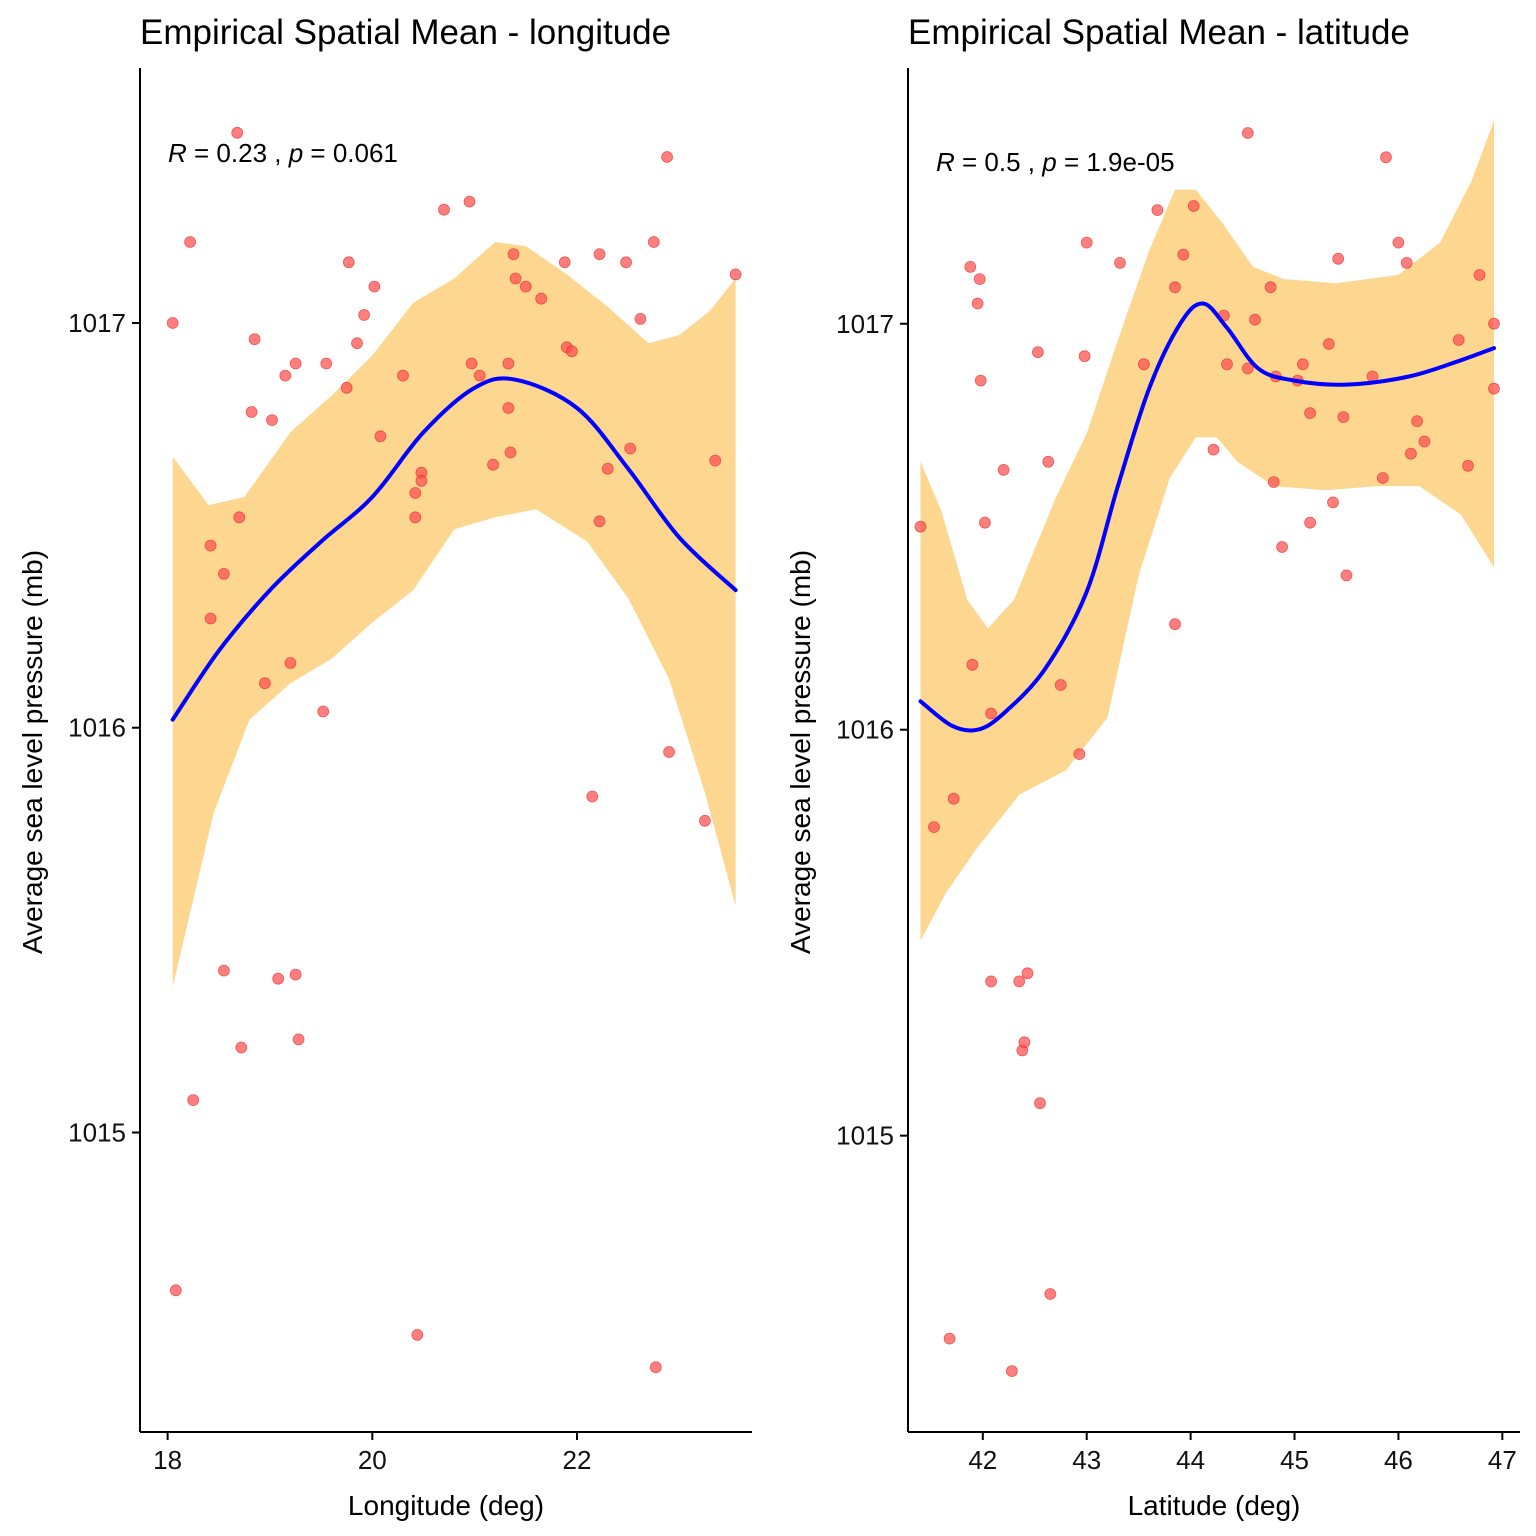 This screenshot has height=1536, width=1536. I want to click on latitude-y-axis-label: Average sea level pressure (mb), so click(800, 752).